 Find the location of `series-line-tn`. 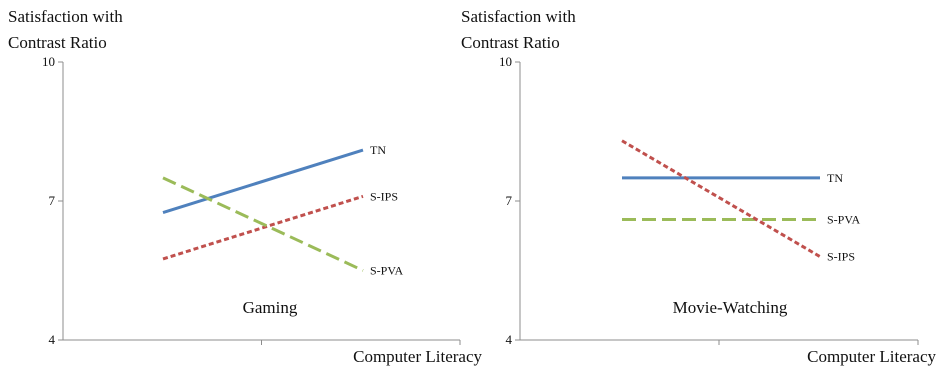

series-line-tn is located at coordinates (263, 181).